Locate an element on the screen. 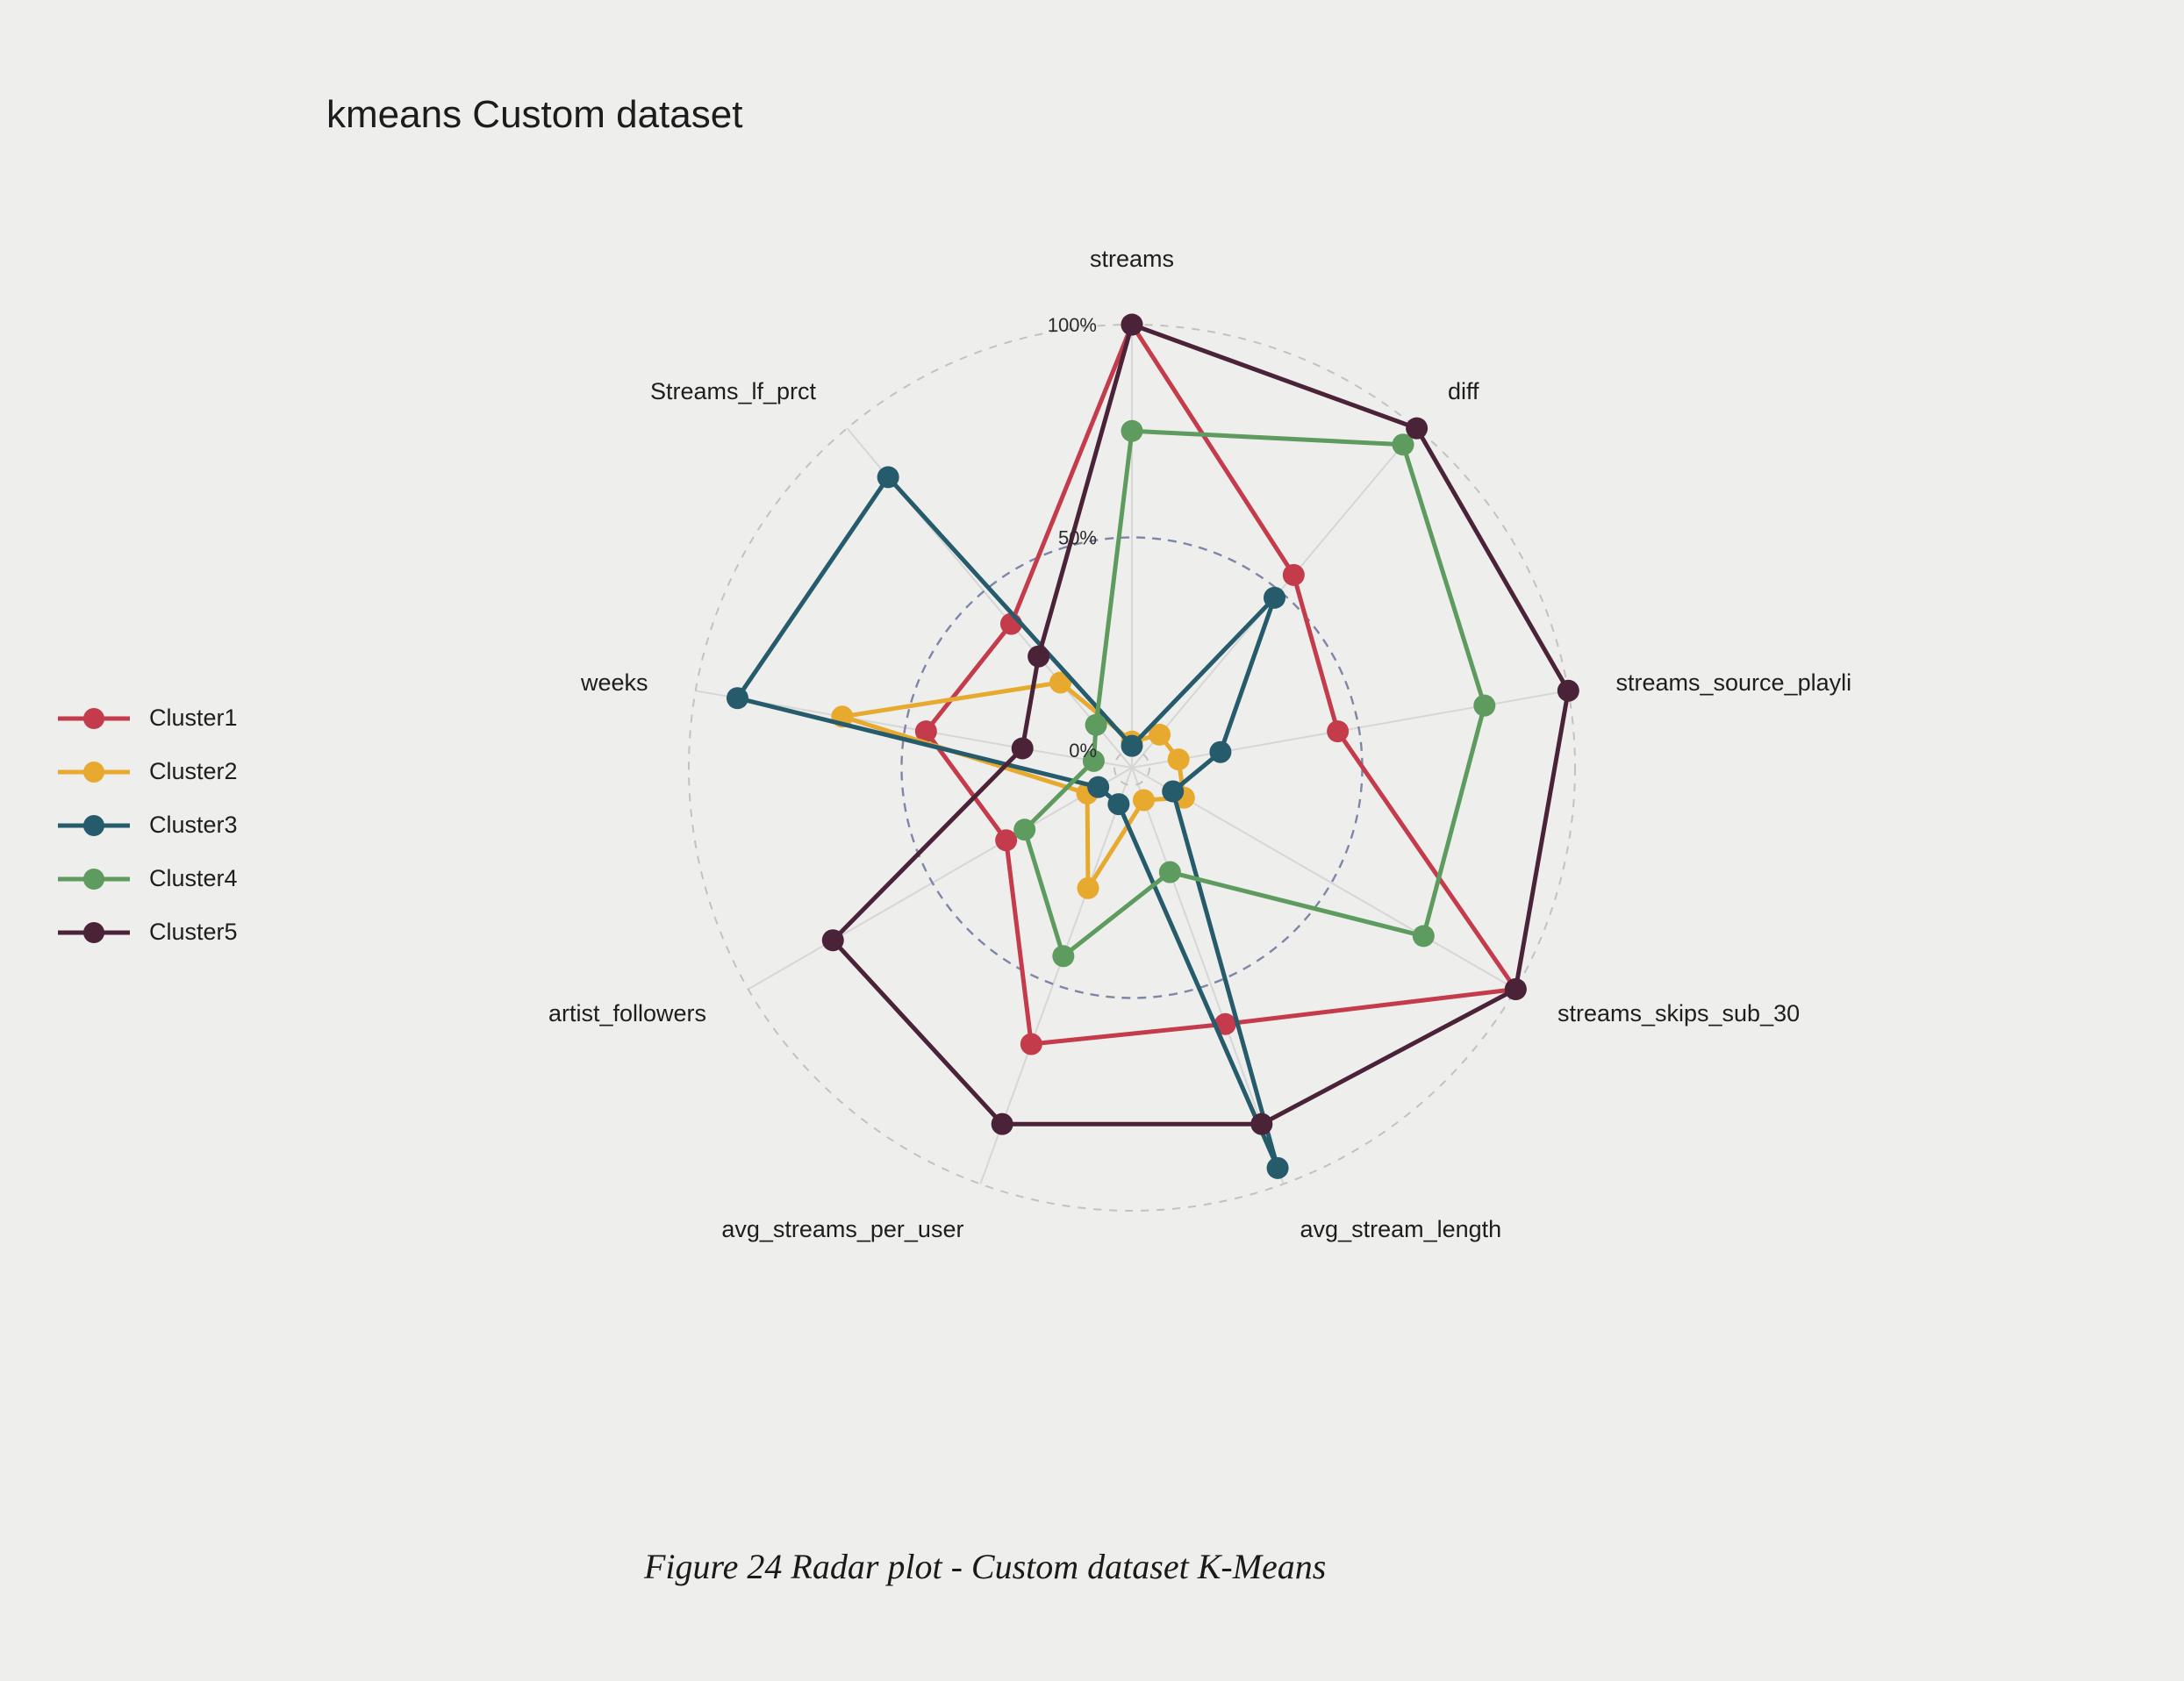 Image resolution: width=2184 pixels, height=1681 pixels. legend: Cluster1 Cluster2 Cluster3 Cluster4 Cluster5 is located at coordinates (146, 825).